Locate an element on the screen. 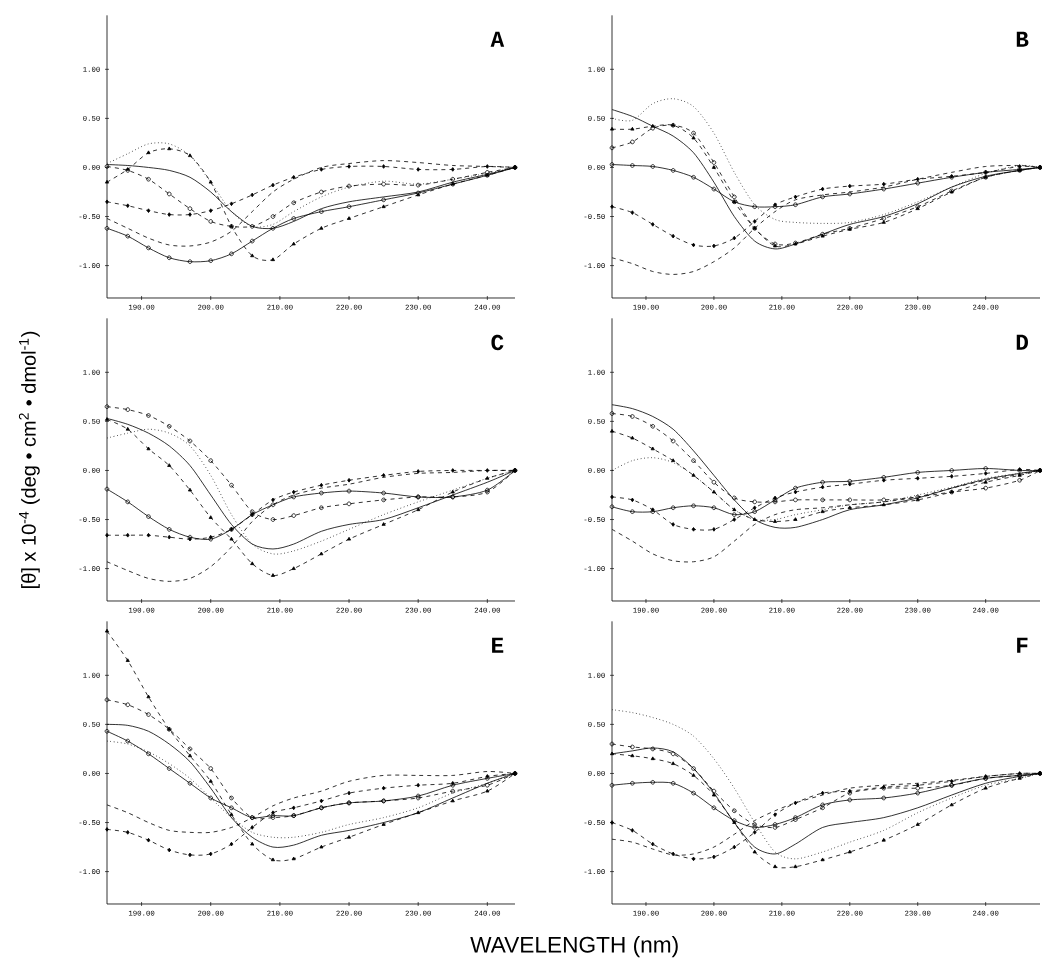 This screenshot has width=1042, height=968. text: C is located at coordinates (497, 342).